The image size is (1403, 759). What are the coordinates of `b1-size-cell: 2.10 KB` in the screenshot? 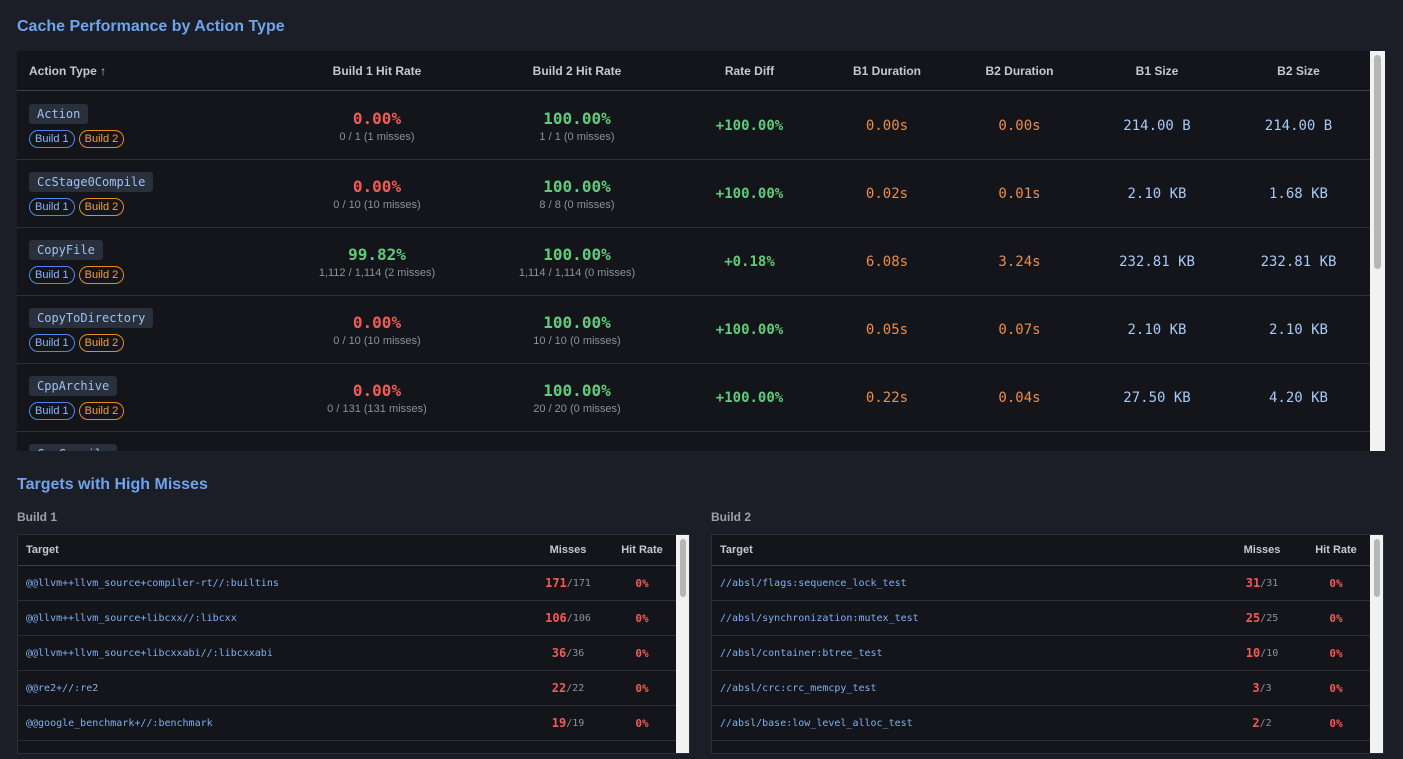 It's located at (1157, 193).